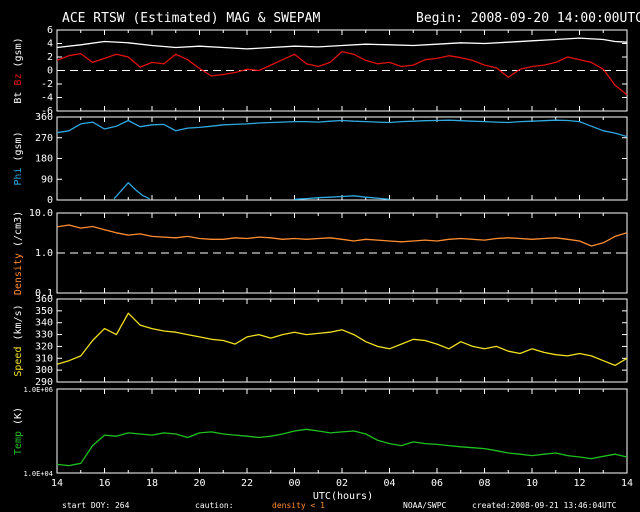  Describe the element at coordinates (44, 253) in the screenshot. I see `y-tick-label: 1.0` at that location.